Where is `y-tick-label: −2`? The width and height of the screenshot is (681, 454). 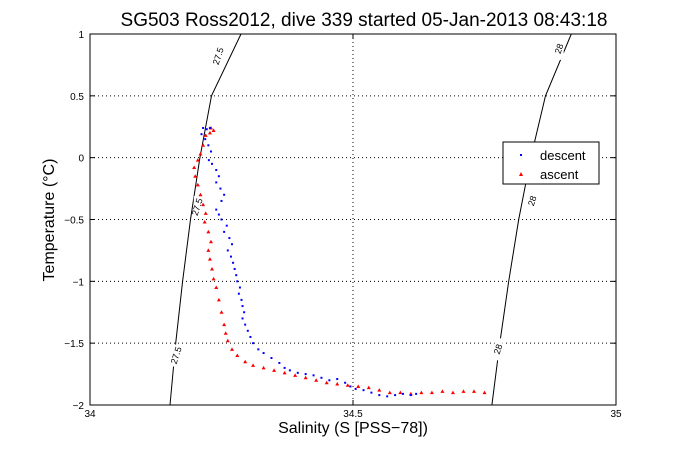
y-tick-label: −2 is located at coordinates (79, 406).